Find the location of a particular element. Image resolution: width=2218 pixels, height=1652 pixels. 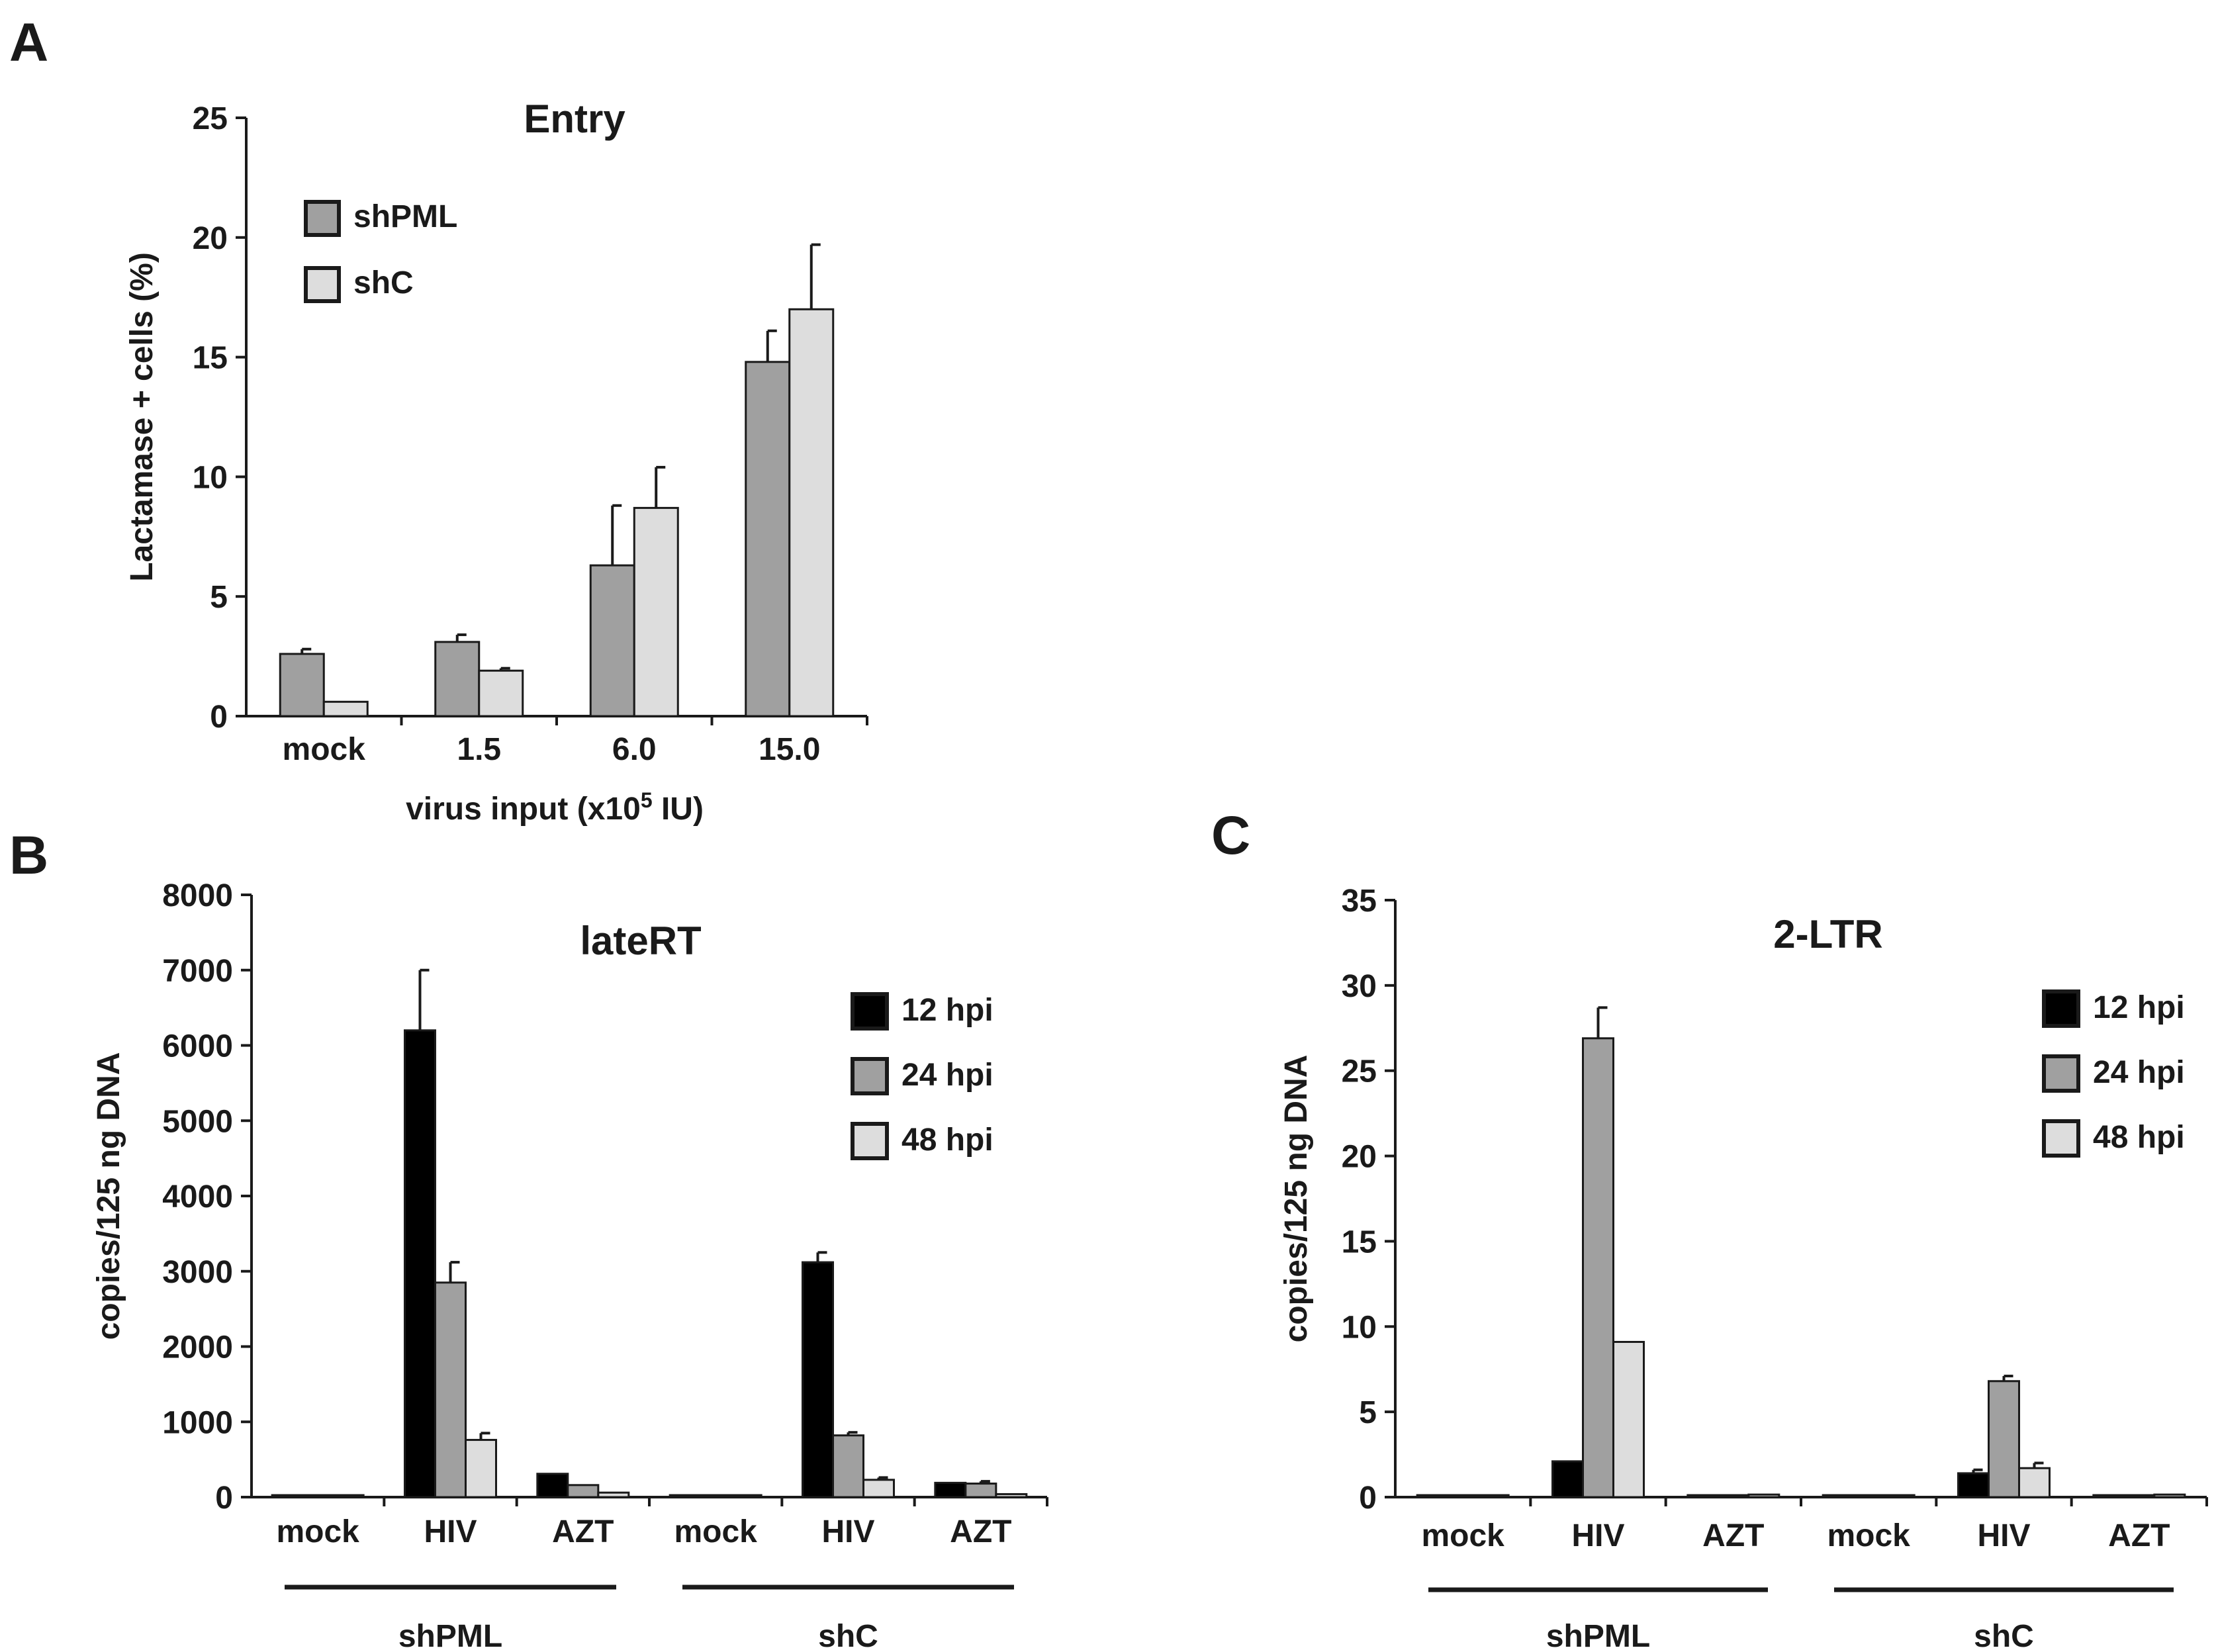

panel-letter-a: A is located at coordinates (28, 43).